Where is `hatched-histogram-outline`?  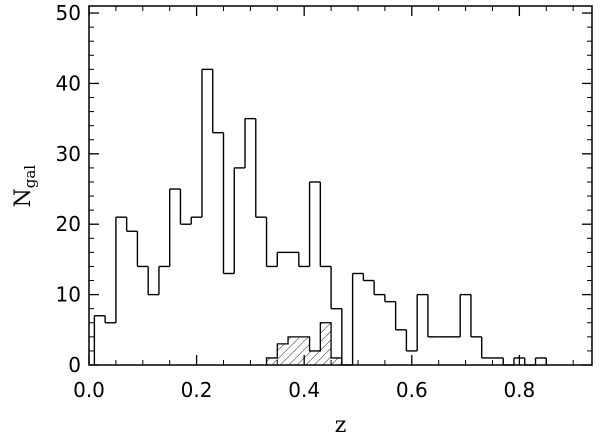
hatched-histogram-outline is located at coordinates (304, 343).